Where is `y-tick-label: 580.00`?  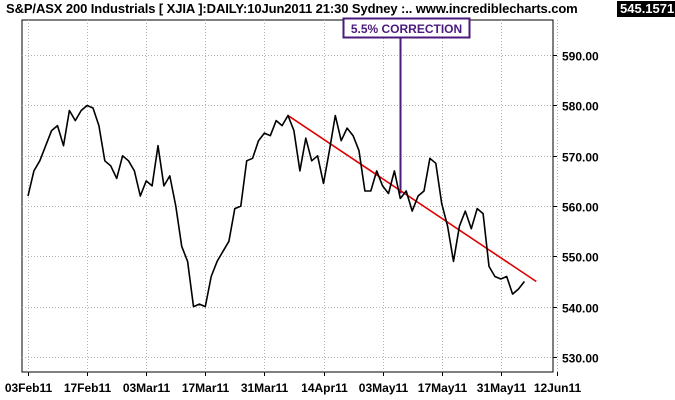
y-tick-label: 580.00 is located at coordinates (580, 107).